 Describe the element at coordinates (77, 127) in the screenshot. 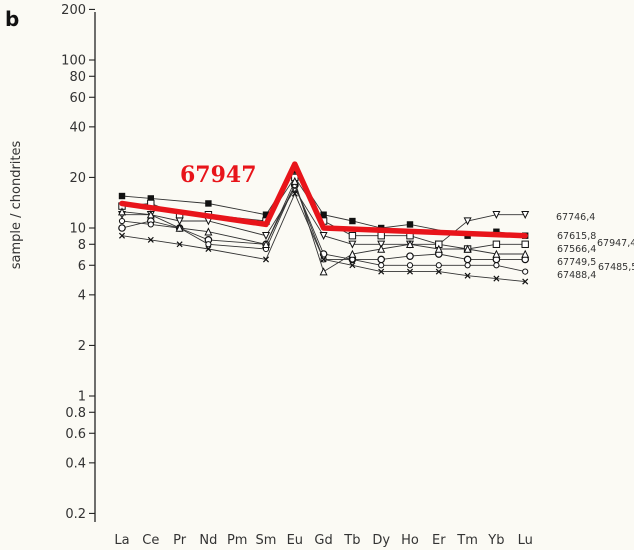

I see `y-tick-label: 40` at that location.